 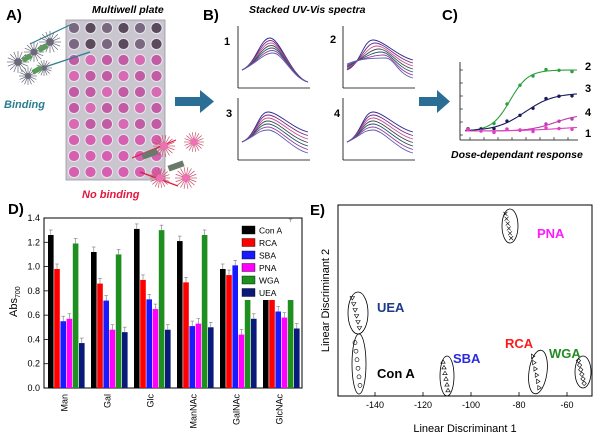 I want to click on bound-aggregate-illustration, so click(x=34, y=58).